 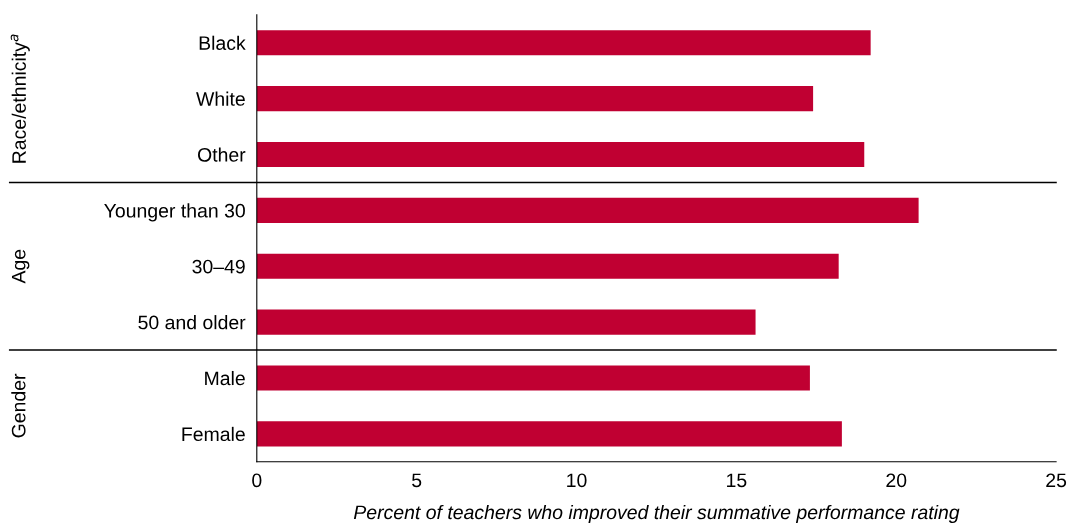 What do you see at coordinates (225, 378) in the screenshot?
I see `y-tick-label: Male` at bounding box center [225, 378].